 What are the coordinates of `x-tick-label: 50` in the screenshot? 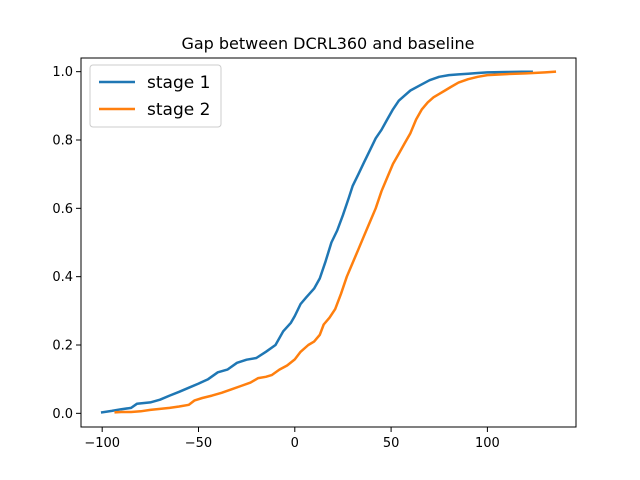 It's located at (391, 443).